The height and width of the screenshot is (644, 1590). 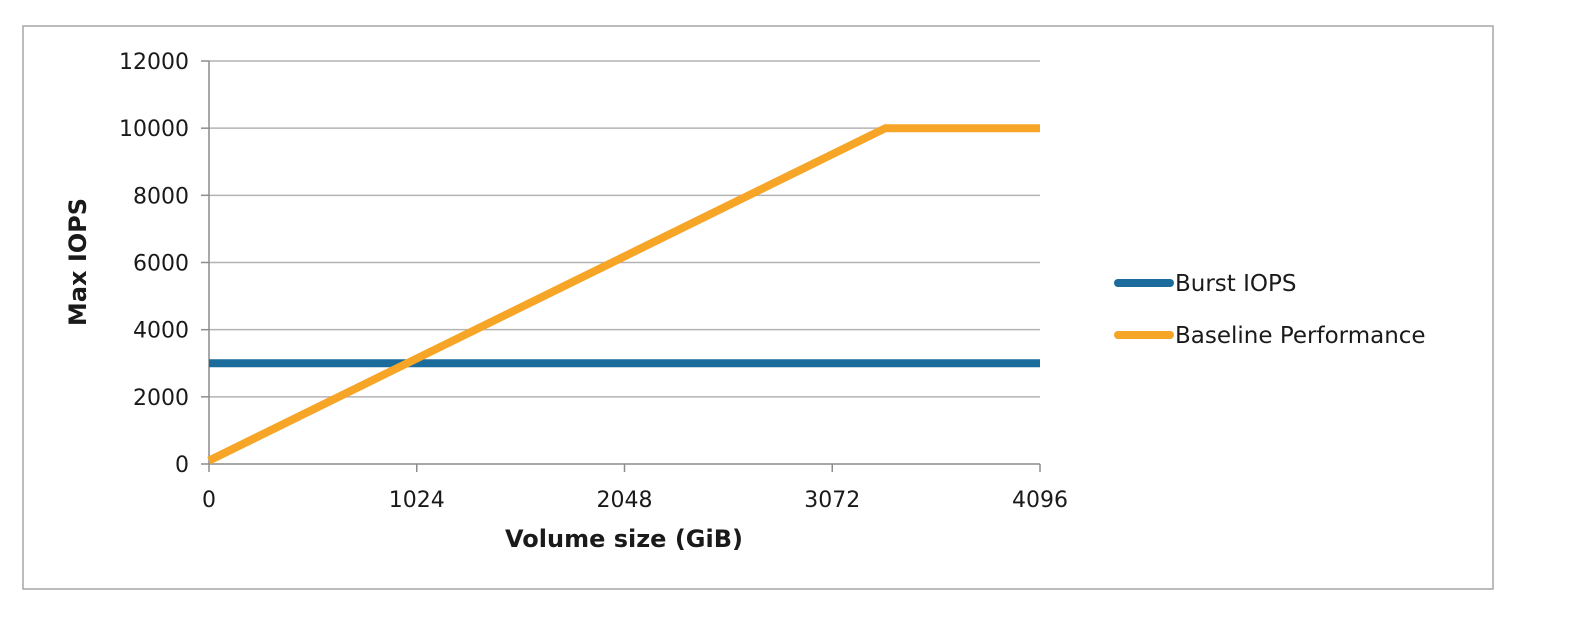 I want to click on x-tick-label: 4096, so click(x=1040, y=500).